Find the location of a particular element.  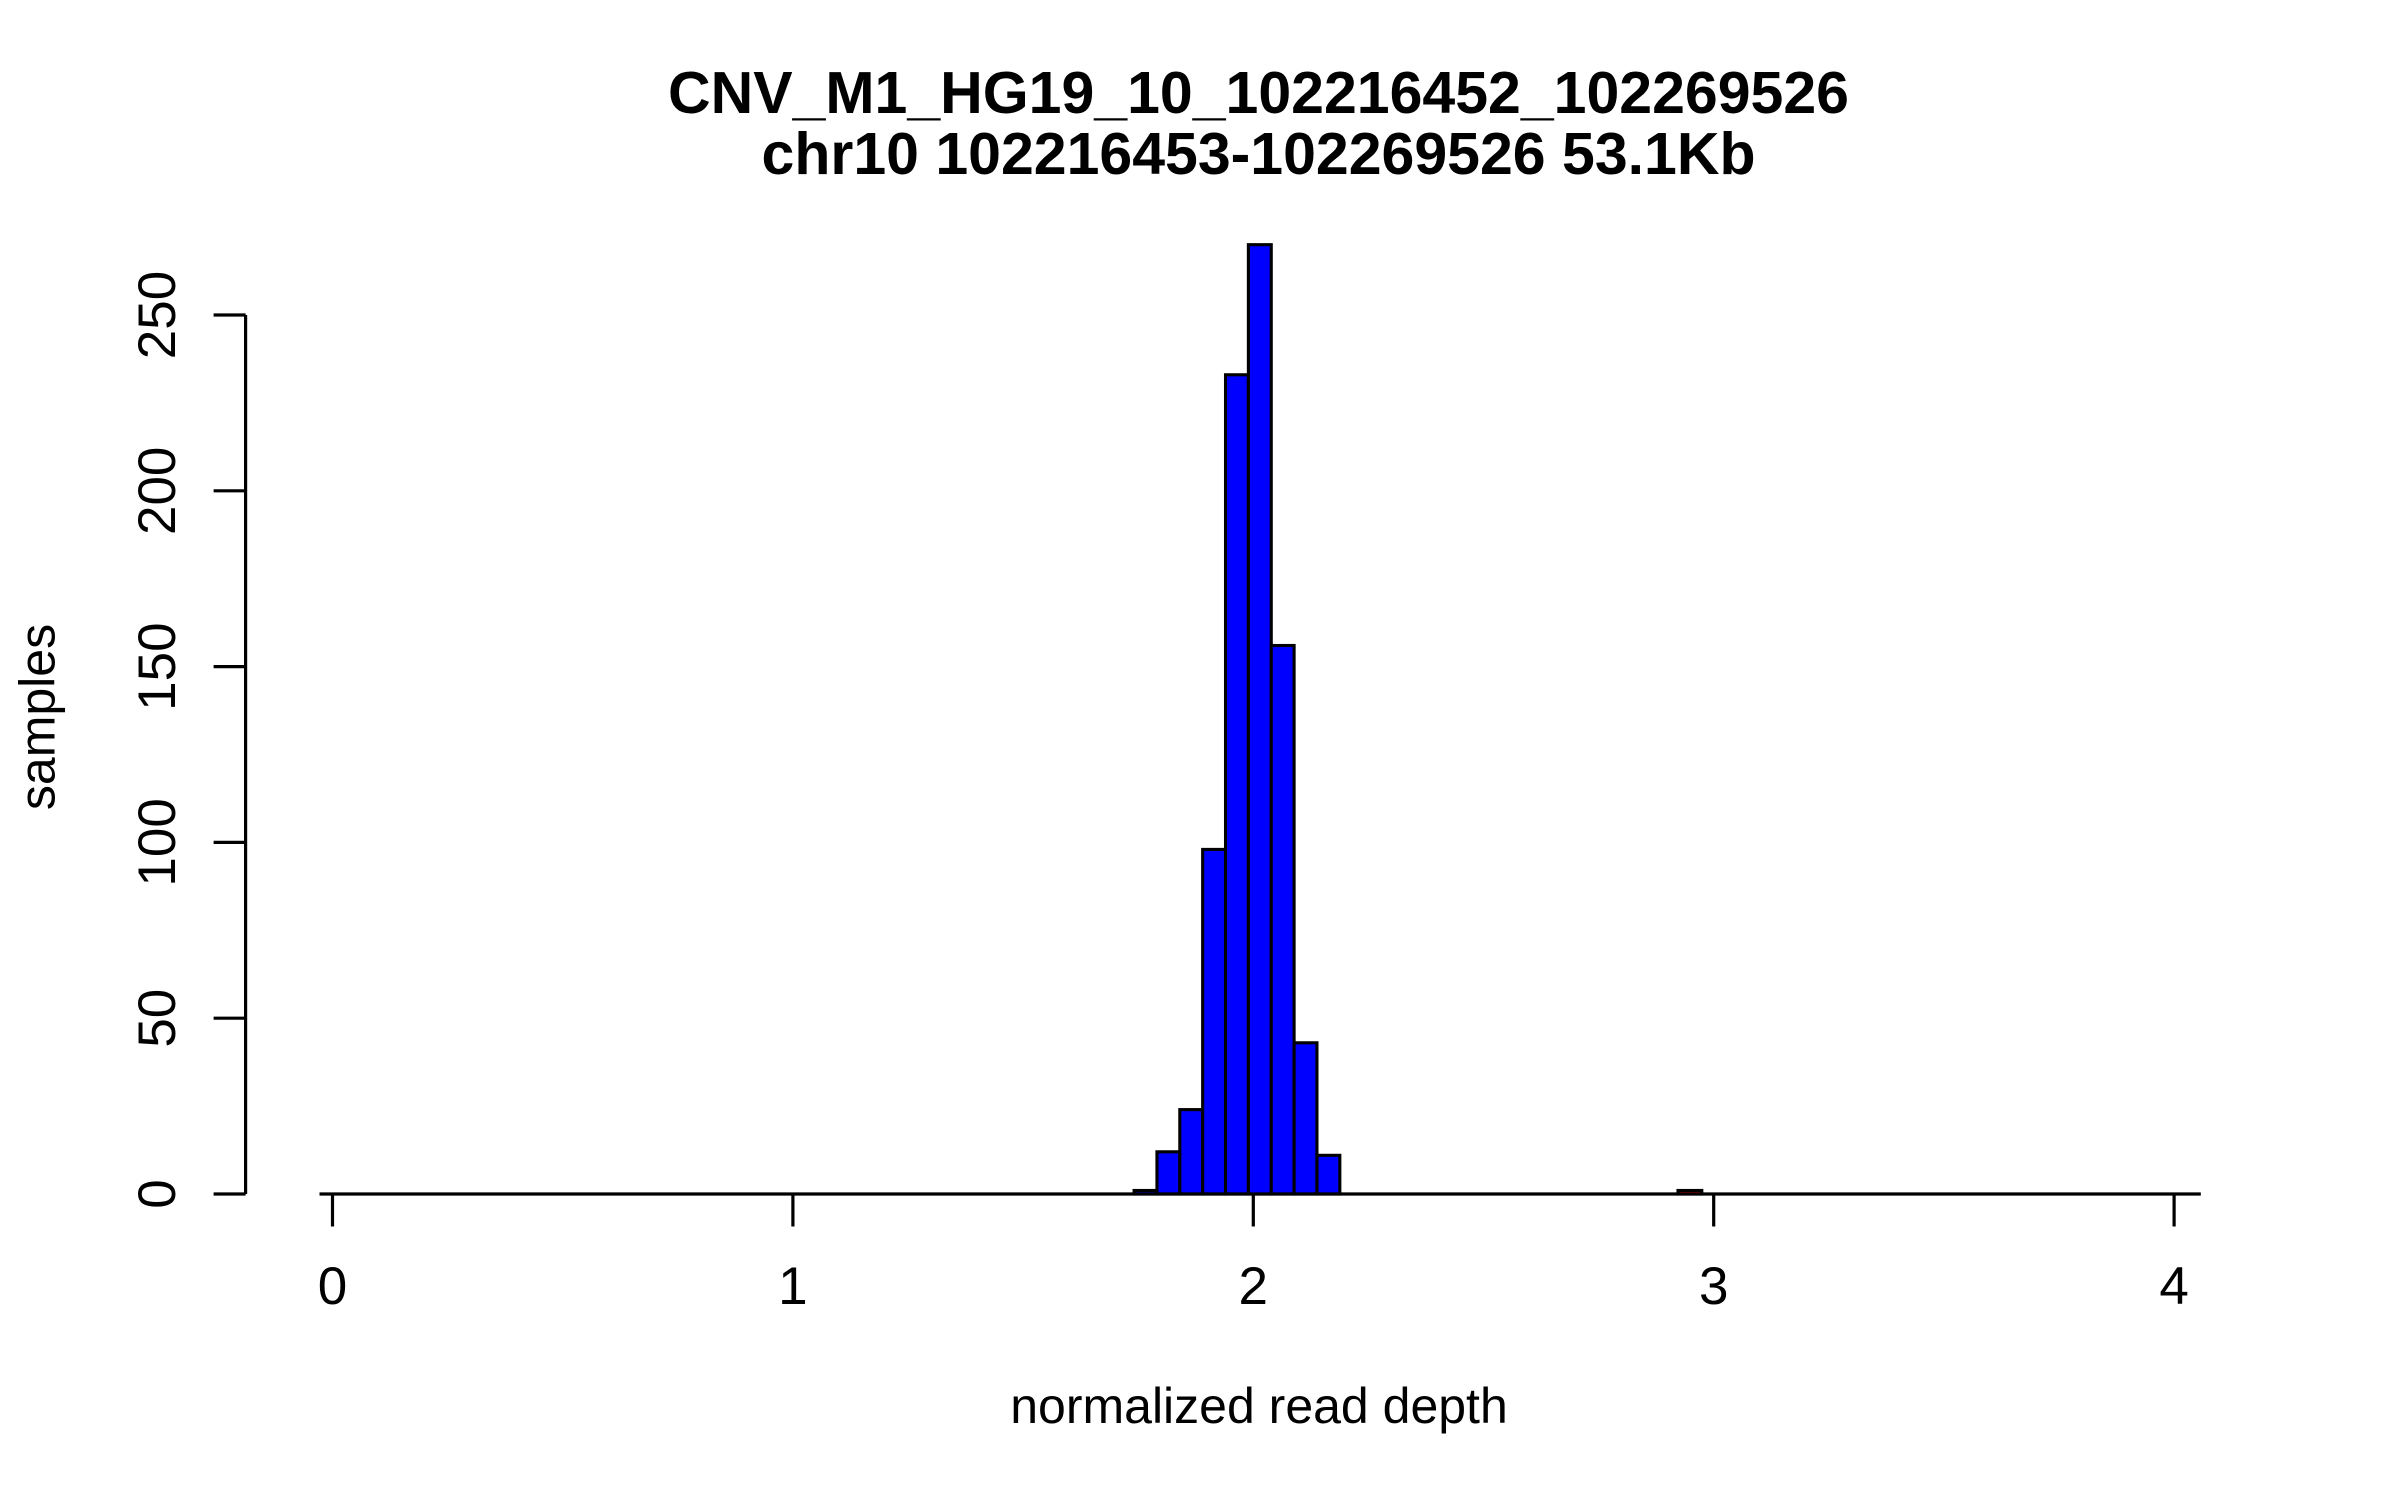

svg-text: normalized read depth is located at coordinates (1259, 1406).